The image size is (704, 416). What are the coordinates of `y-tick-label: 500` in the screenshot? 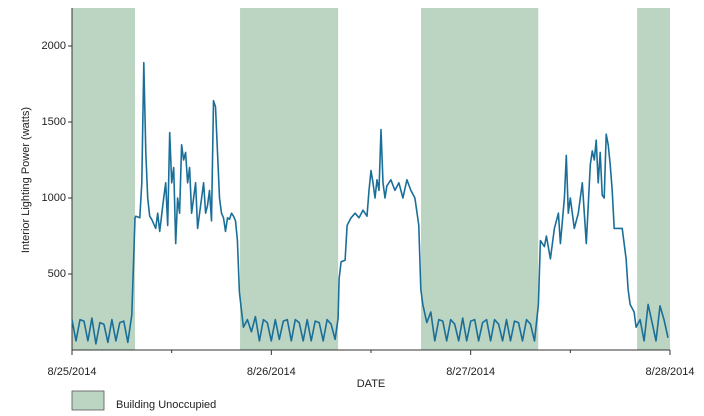 It's located at (57, 274).